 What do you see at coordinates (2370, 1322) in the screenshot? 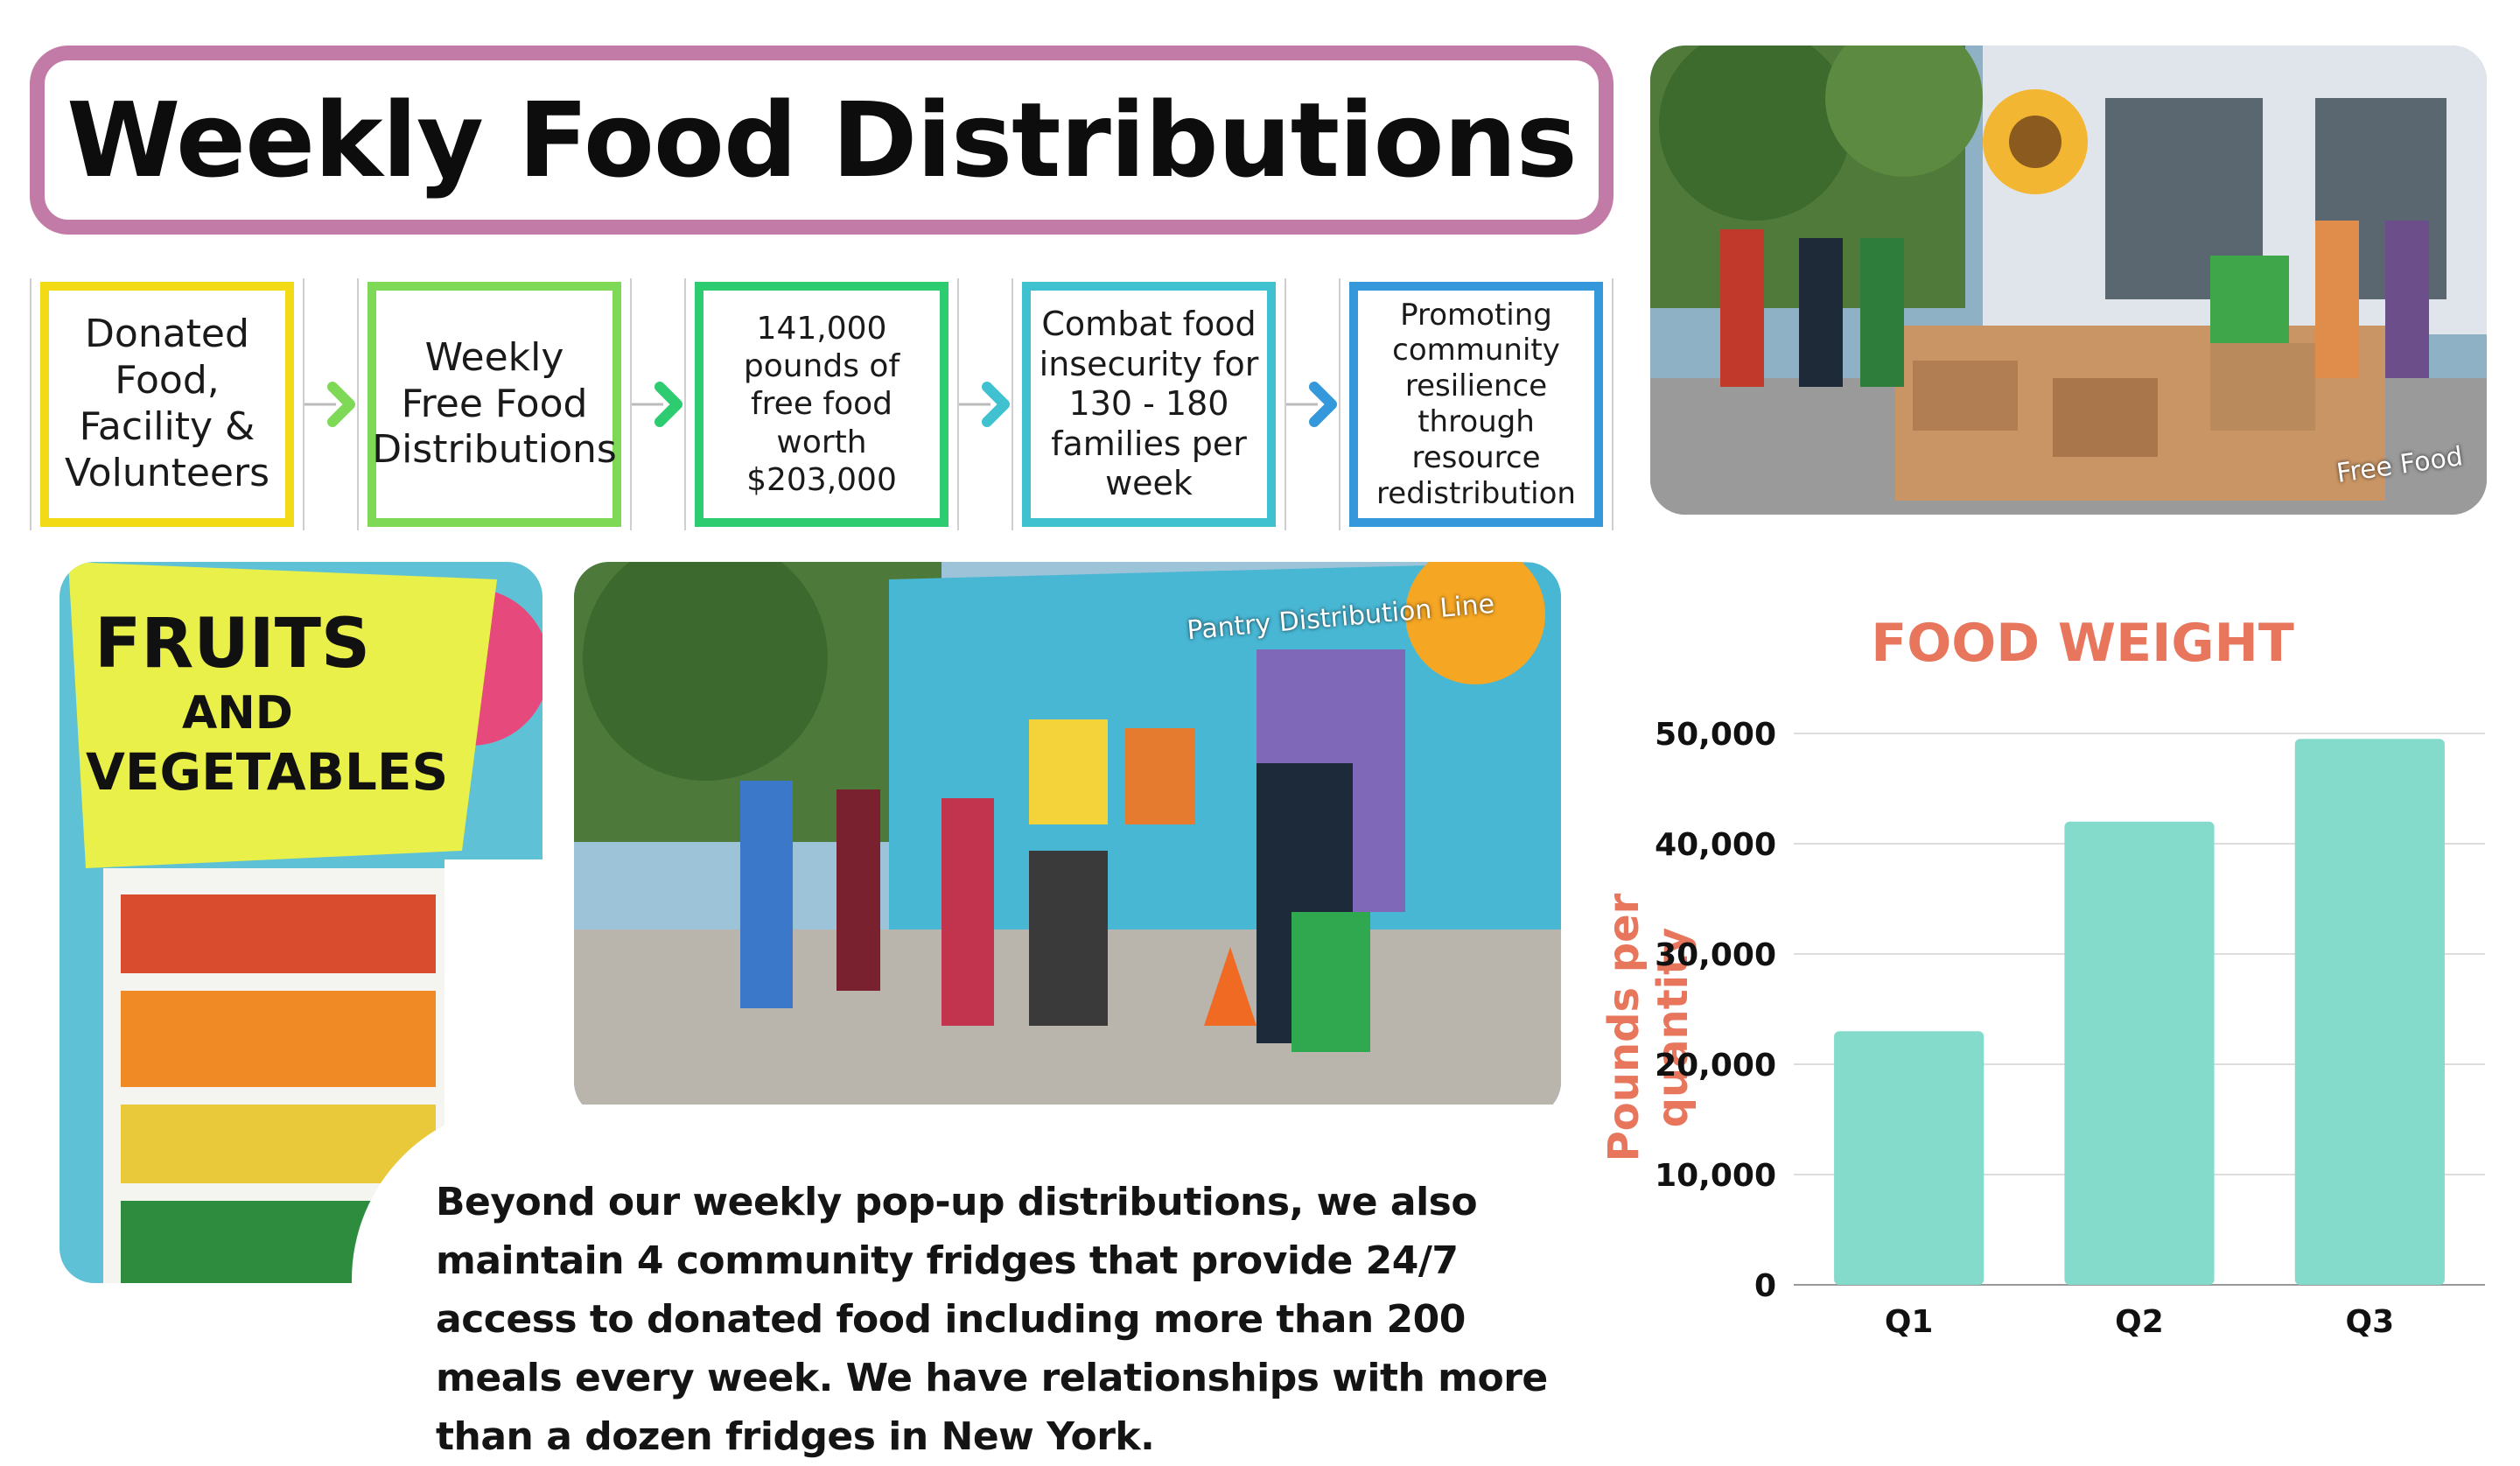
I see `x-tick-label: Q3` at bounding box center [2370, 1322].